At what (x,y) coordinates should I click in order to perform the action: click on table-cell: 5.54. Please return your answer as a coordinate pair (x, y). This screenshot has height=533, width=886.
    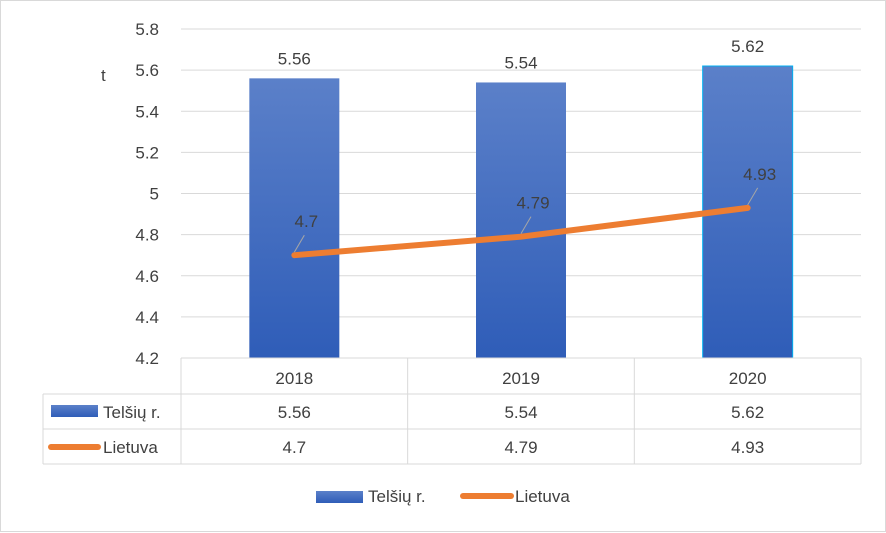
    Looking at the image, I should click on (520, 412).